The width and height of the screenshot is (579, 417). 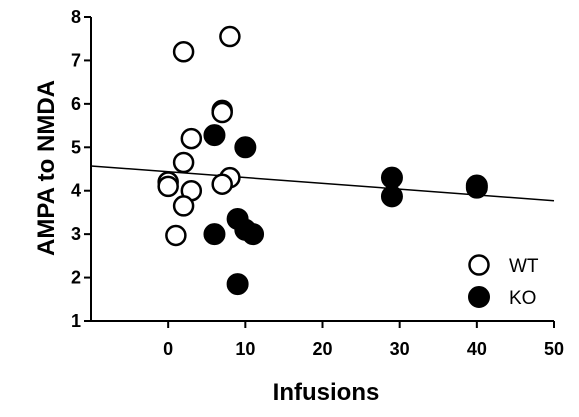 I want to click on x-tick-label: 40, so click(x=477, y=349).